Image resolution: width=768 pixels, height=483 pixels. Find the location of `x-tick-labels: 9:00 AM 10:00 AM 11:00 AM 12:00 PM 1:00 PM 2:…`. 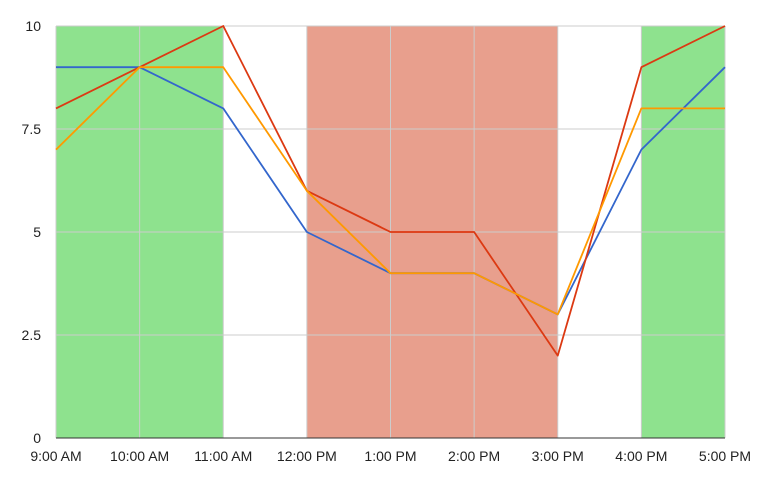

x-tick-labels: 9:00 AM 10:00 AM 11:00 AM 12:00 PM 1:00 PM 2:… is located at coordinates (390, 456).